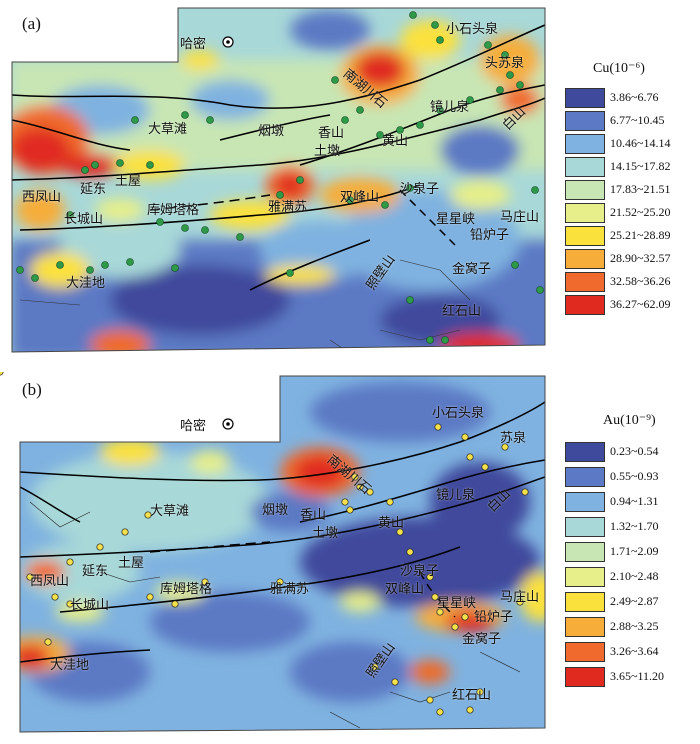 This screenshot has height=744, width=700. What do you see at coordinates (640, 258) in the screenshot?
I see `legend-label: 28.90~32.57` at bounding box center [640, 258].